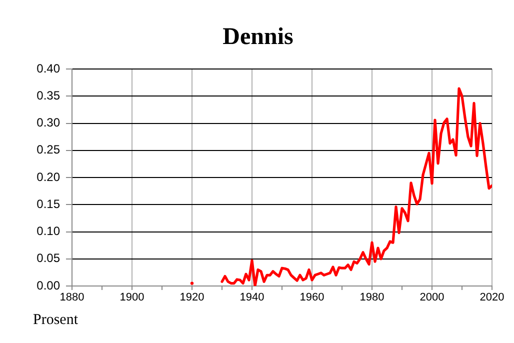  Describe the element at coordinates (252, 298) in the screenshot. I see `x-tick-label: 1940` at that location.